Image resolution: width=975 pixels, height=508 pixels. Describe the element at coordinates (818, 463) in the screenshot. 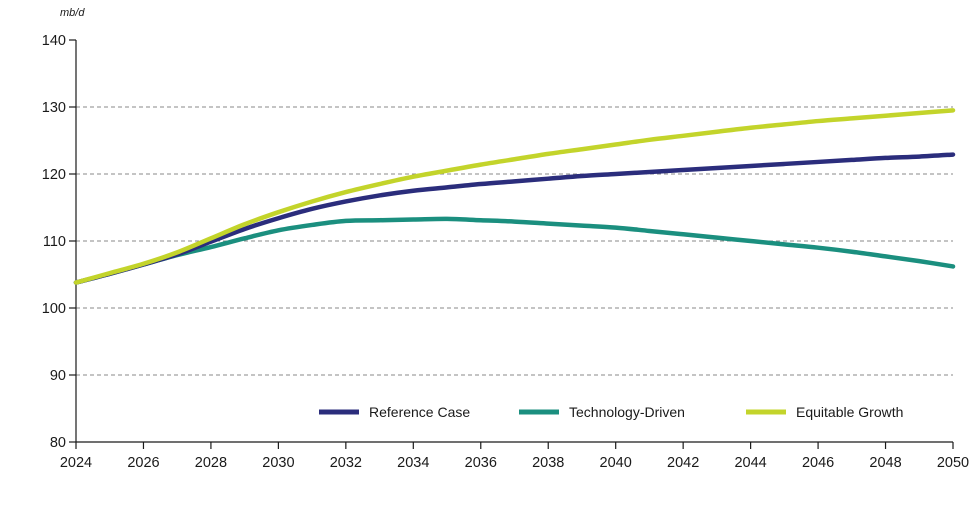

I see `x-tick-label-2046: 2046` at that location.